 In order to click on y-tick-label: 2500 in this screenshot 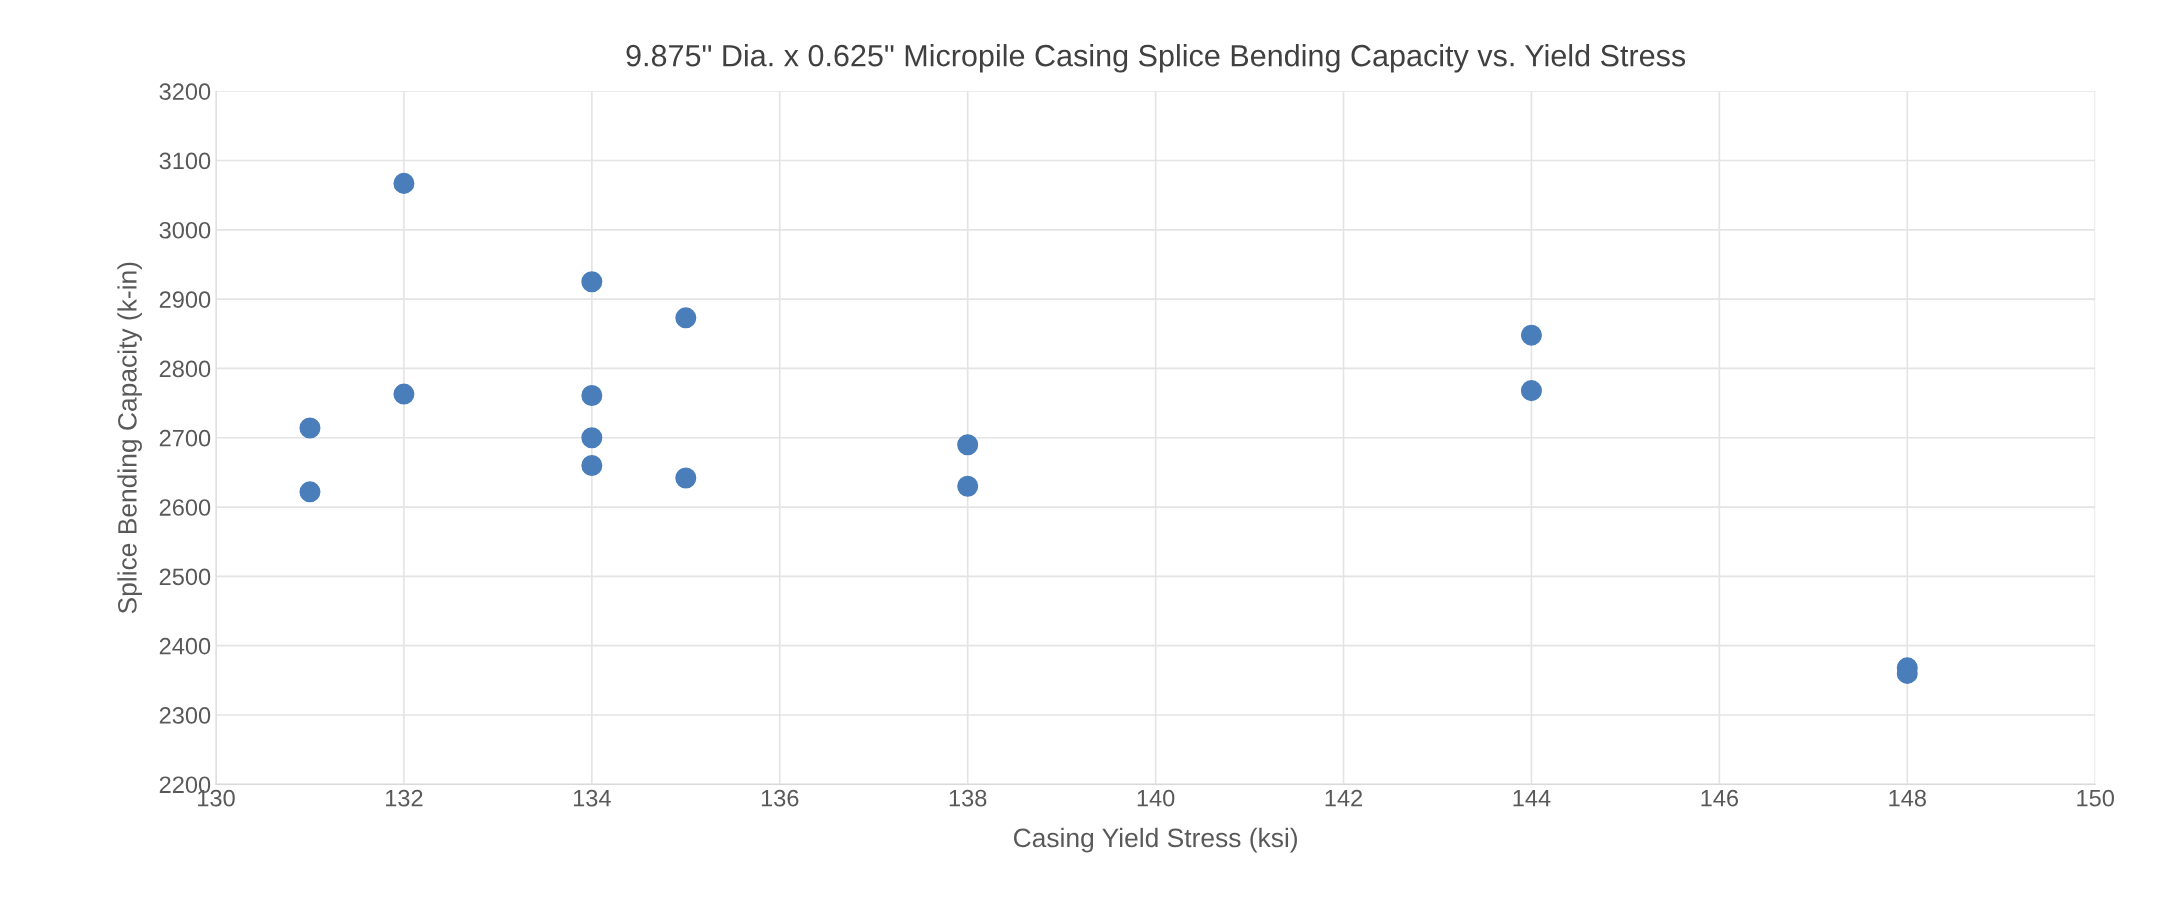, I will do `click(185, 577)`.